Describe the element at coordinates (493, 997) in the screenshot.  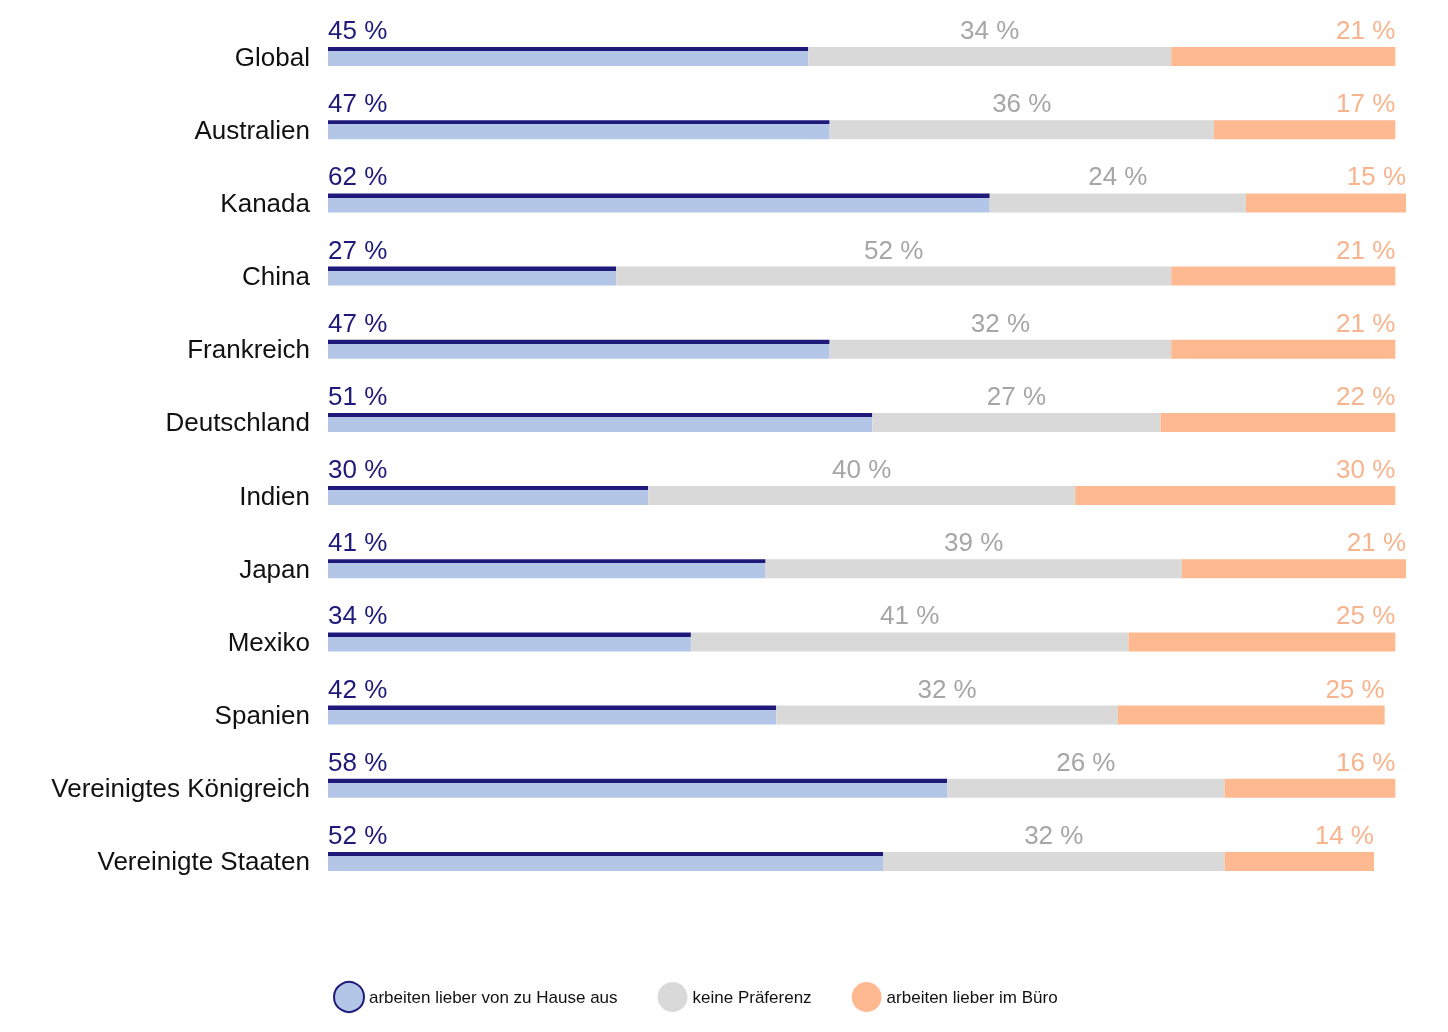
I see `legend-label: arbeiten lieber von zu Hause aus` at that location.